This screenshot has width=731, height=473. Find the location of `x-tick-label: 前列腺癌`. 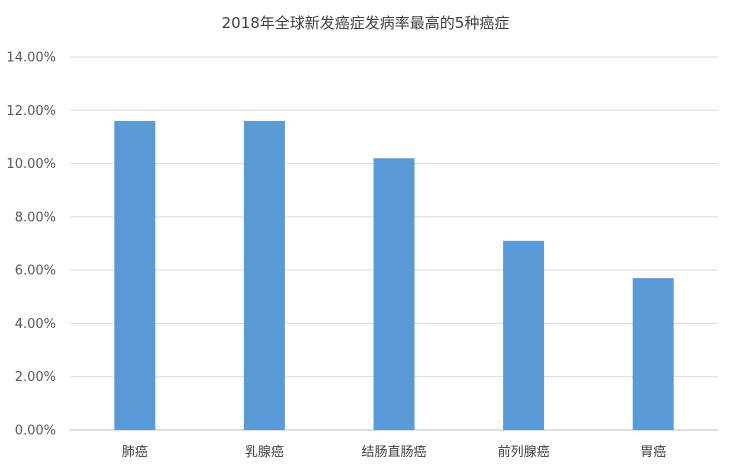

x-tick-label: 前列腺癌 is located at coordinates (524, 452).